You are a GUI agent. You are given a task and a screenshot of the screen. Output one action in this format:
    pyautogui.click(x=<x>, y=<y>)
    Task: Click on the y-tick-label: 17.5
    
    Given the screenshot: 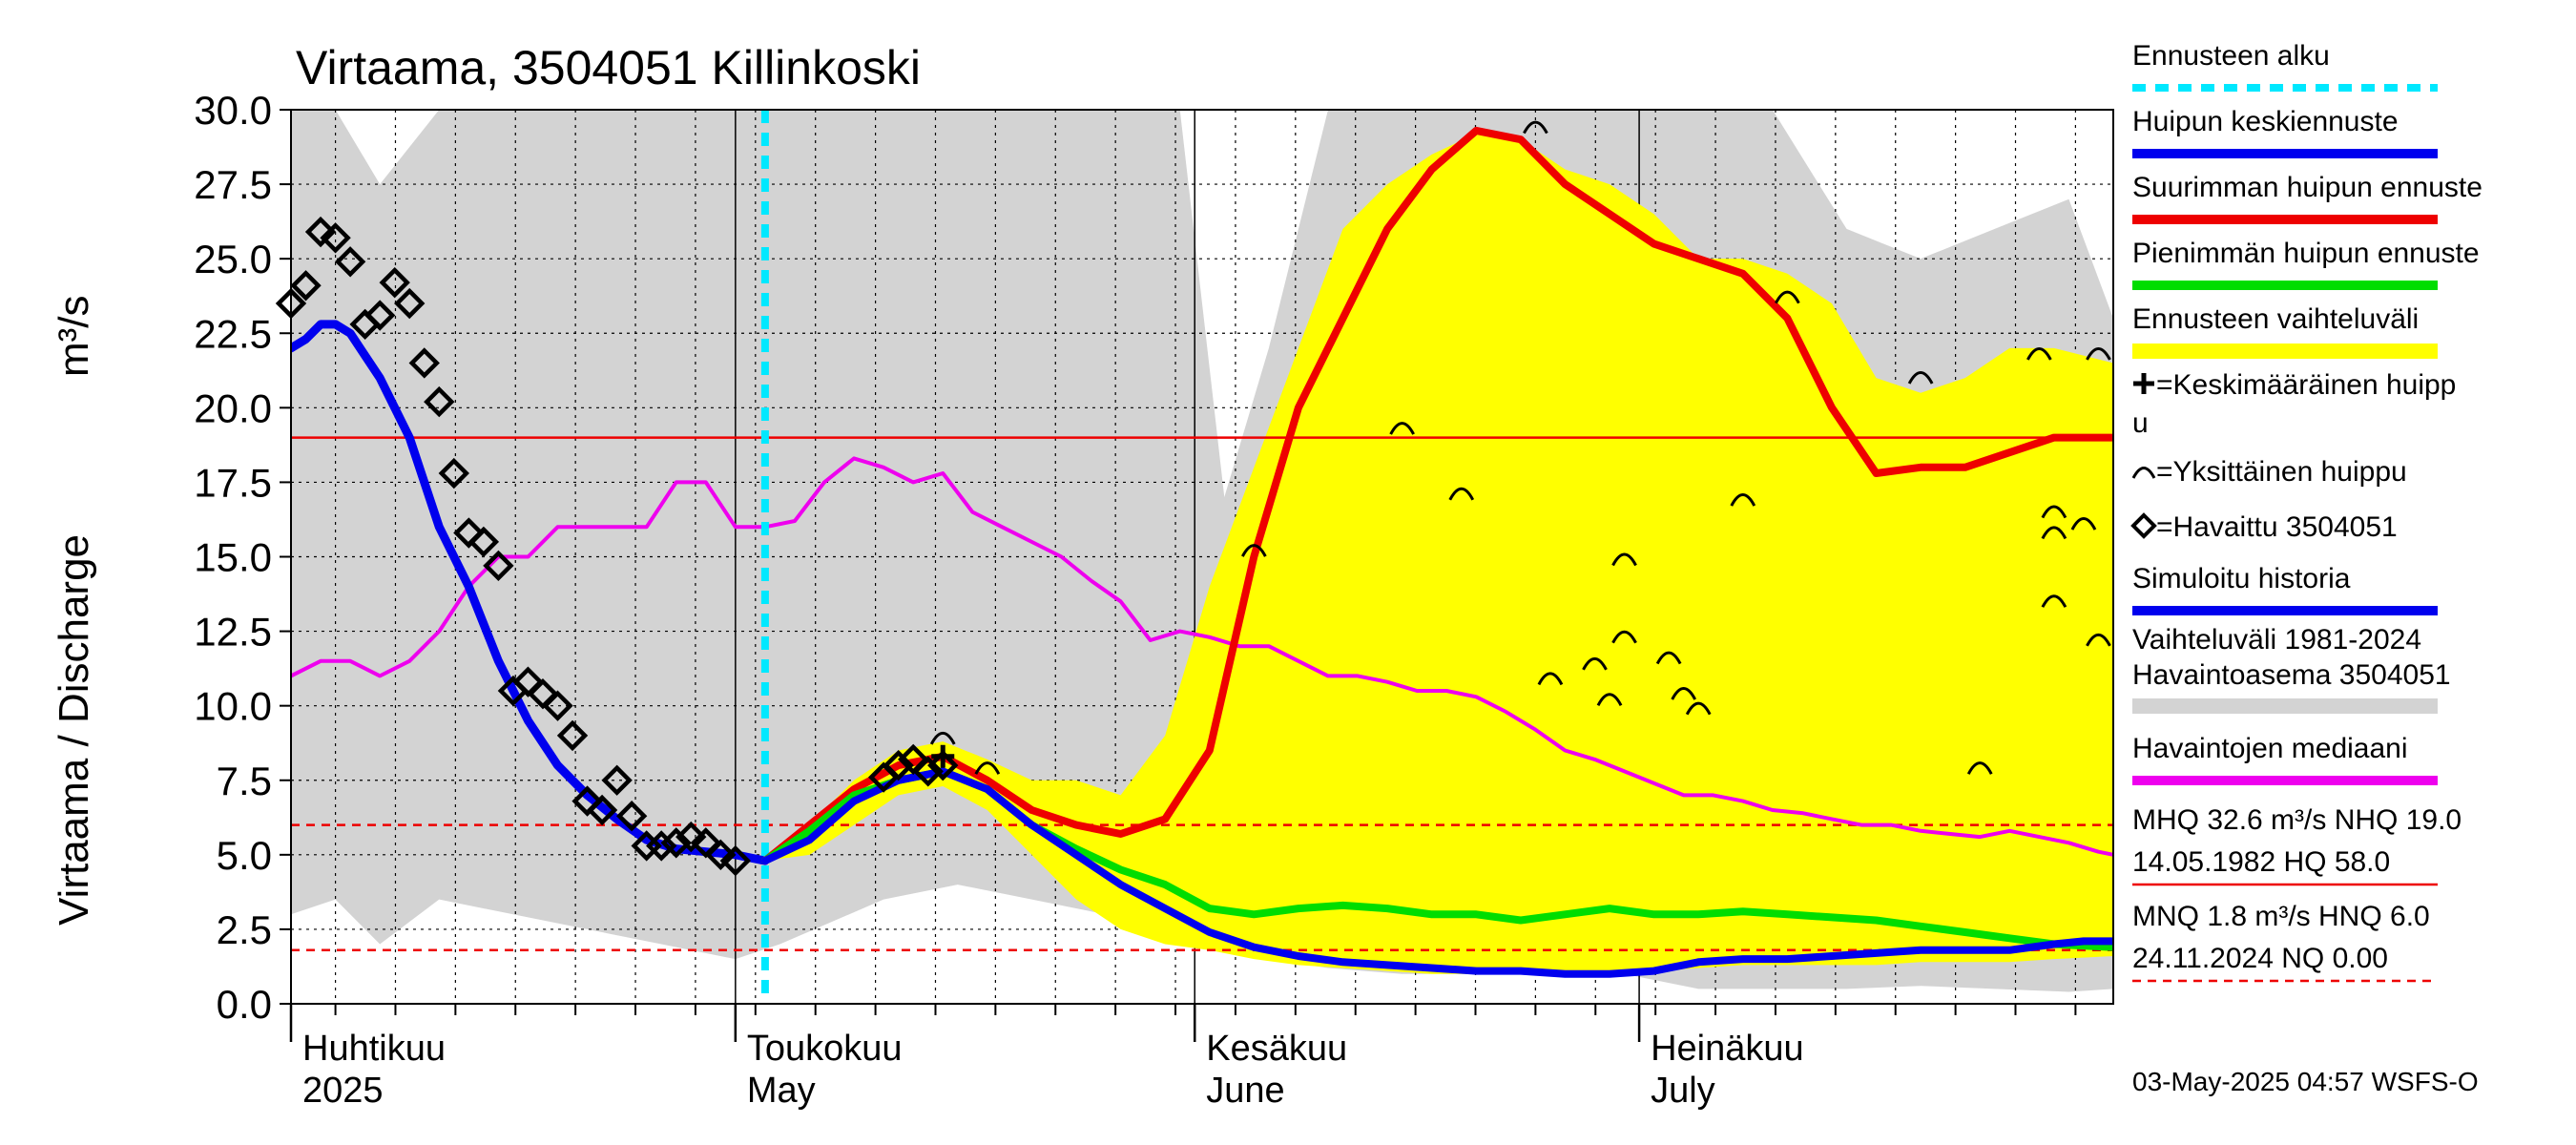 What is the action you would take?
    pyautogui.click(x=233, y=483)
    